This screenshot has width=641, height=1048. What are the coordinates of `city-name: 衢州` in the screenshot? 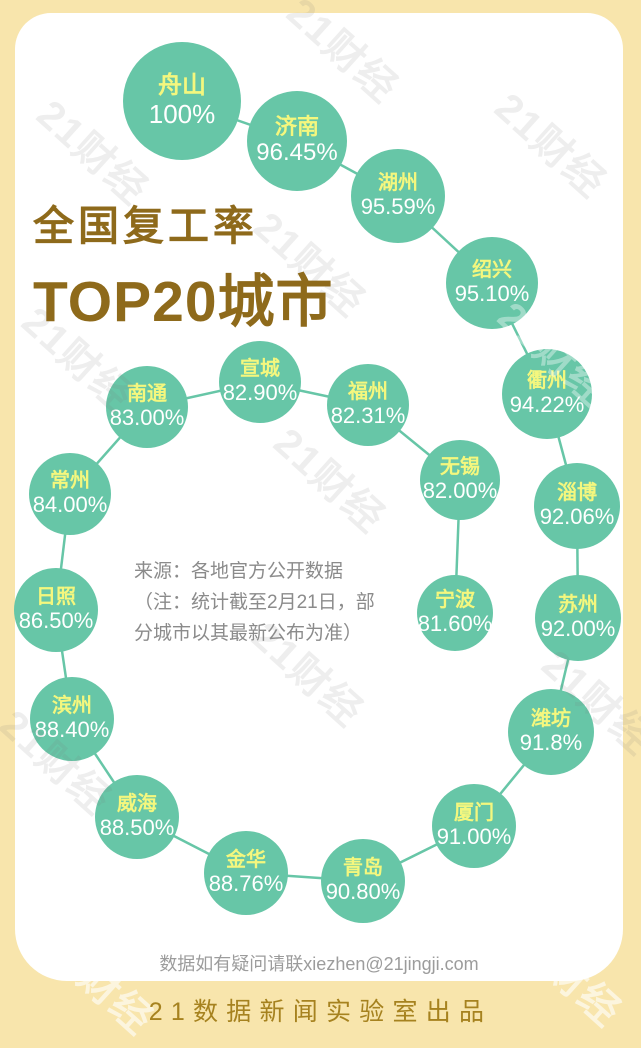 It's located at (547, 381).